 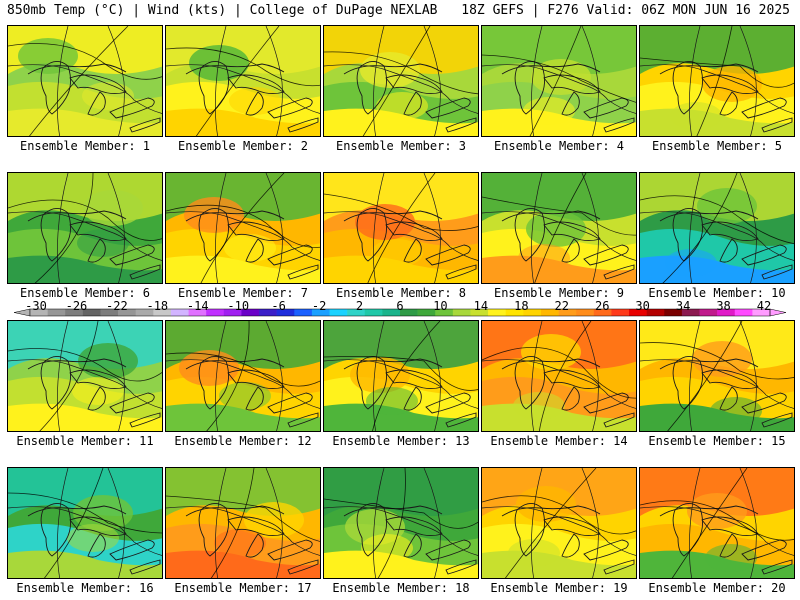 What do you see at coordinates (243, 588) in the screenshot?
I see `ensemble-member-label: Ensemble Member: 17` at bounding box center [243, 588].